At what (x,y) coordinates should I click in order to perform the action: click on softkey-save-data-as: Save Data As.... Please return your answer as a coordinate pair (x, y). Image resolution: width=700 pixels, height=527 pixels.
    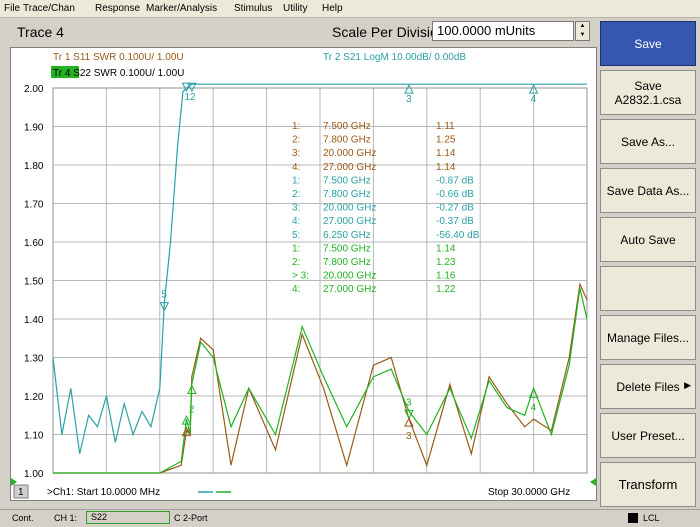
    Looking at the image, I should click on (648, 190).